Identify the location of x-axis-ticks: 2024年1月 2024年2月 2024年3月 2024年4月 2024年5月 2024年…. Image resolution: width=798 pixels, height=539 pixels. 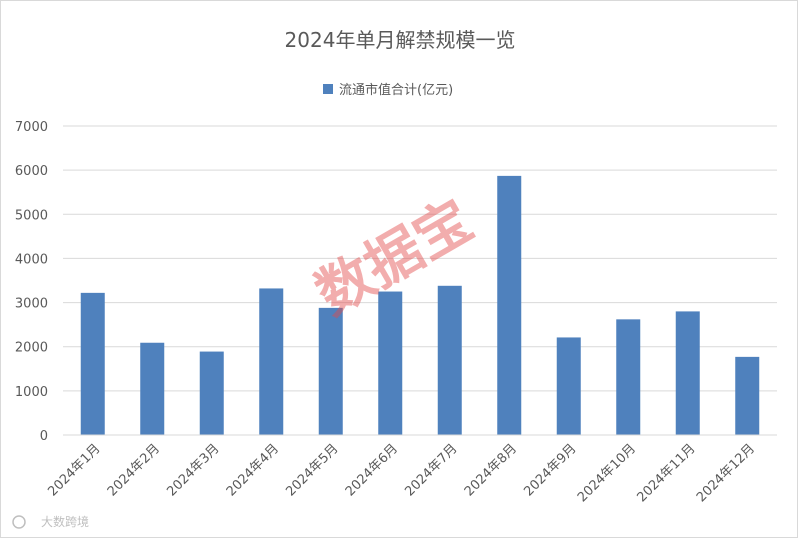
(401, 473).